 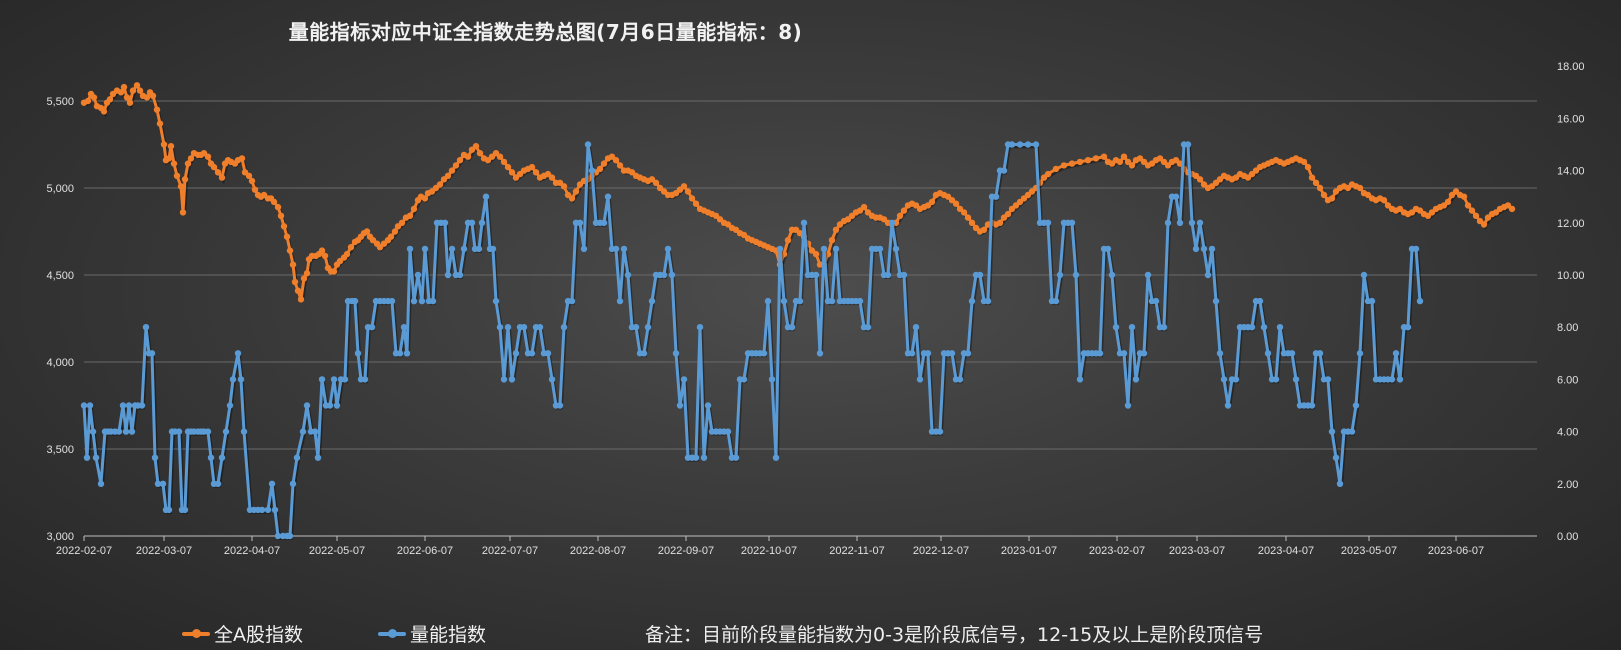 I want to click on legend-label-index: 全A股指数, so click(x=258, y=635).